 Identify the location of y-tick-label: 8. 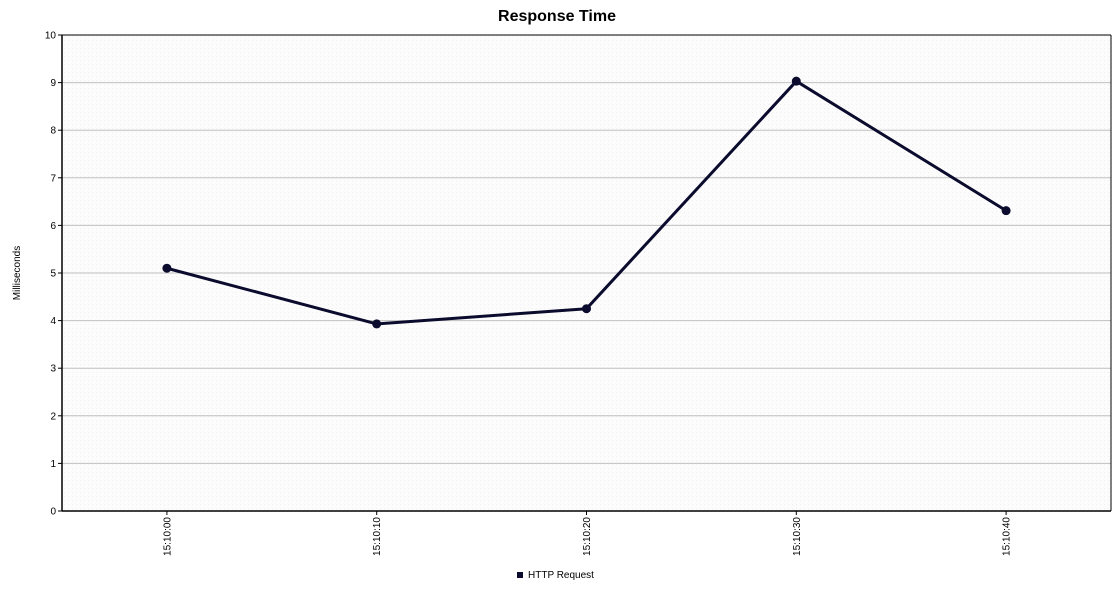
(53, 131).